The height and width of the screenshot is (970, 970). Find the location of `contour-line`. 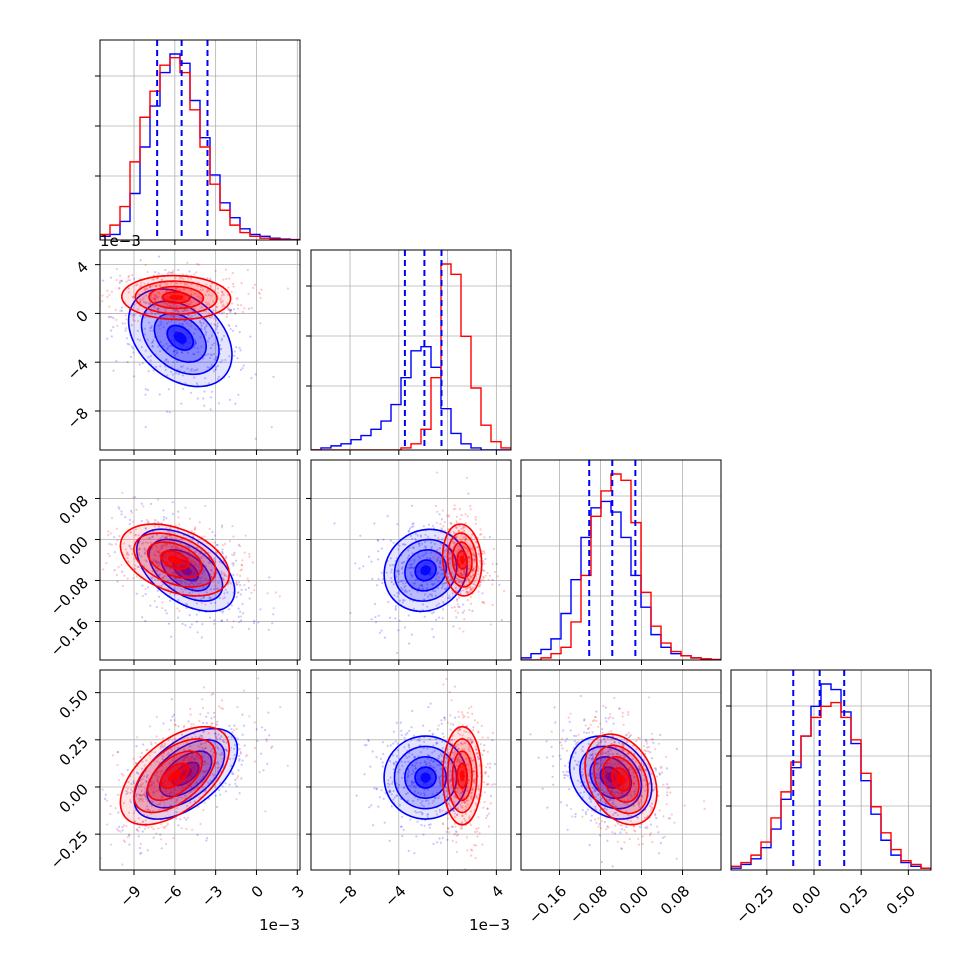

contour-line is located at coordinates (462, 775).